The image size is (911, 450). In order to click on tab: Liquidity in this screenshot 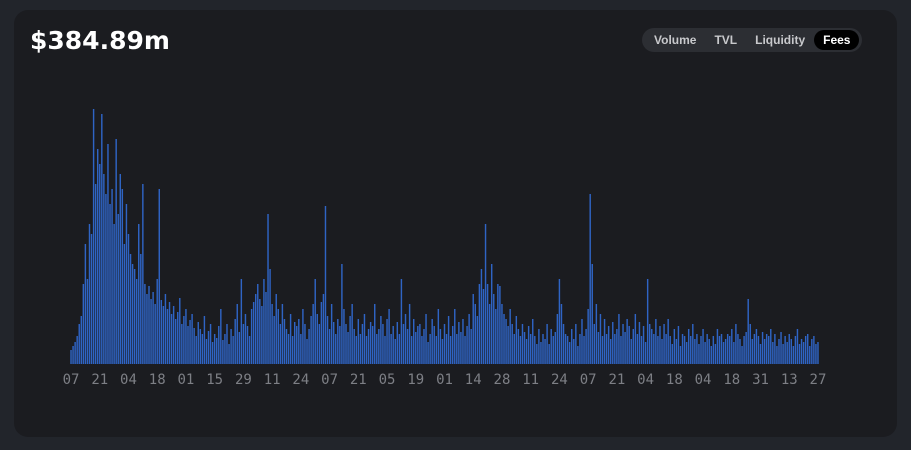, I will do `click(780, 40)`.